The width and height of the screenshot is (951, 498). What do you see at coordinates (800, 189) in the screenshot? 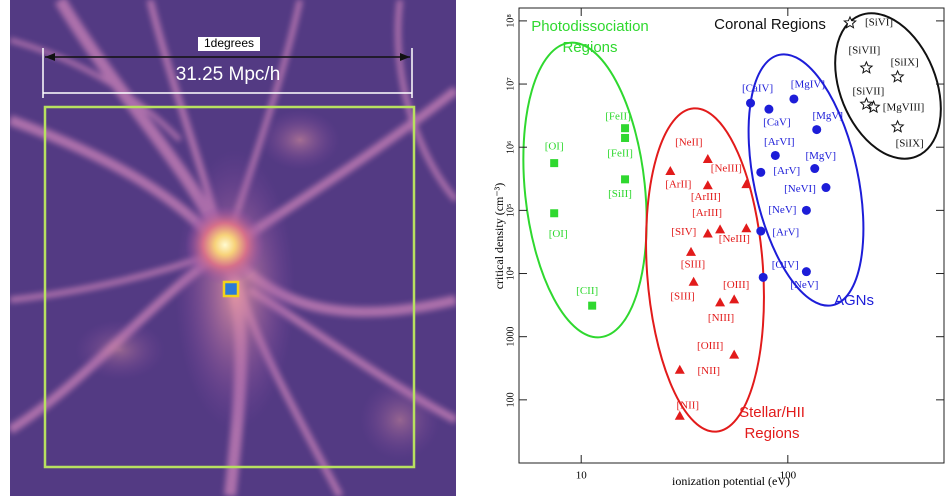
I see `point-label: [NeVI]` at bounding box center [800, 189].